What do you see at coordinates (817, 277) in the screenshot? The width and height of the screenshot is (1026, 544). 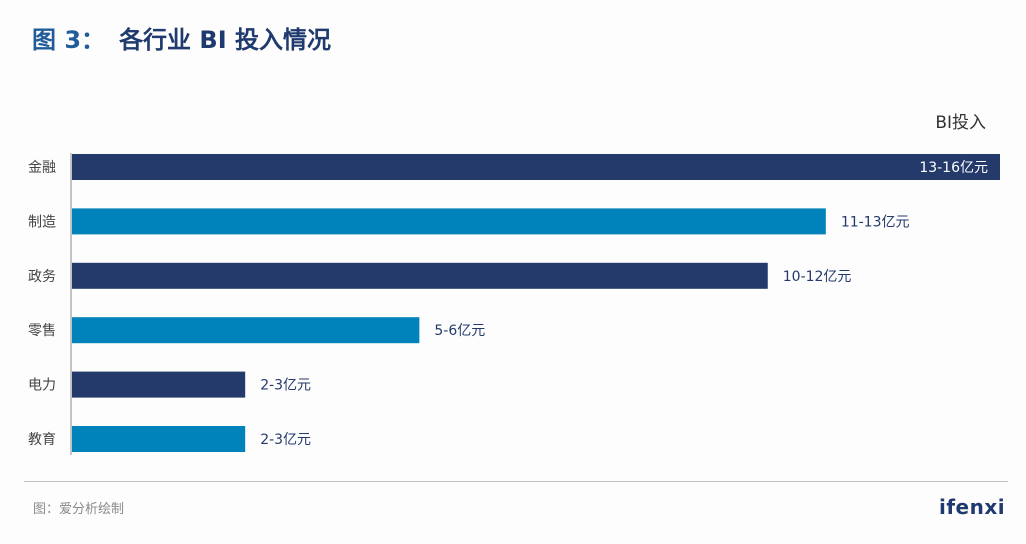 I see `data-label: 10-12亿元` at bounding box center [817, 277].